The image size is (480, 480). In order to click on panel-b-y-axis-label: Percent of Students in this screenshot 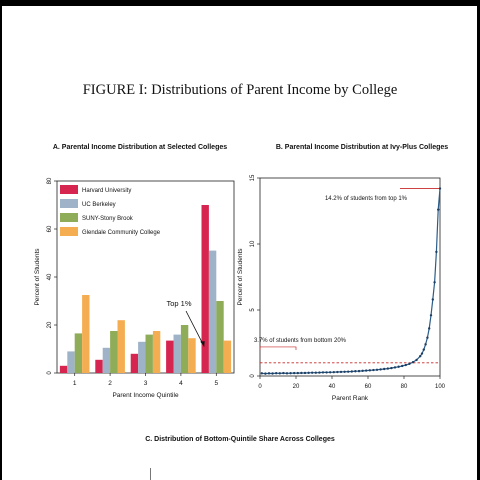, I will do `click(240, 277)`.